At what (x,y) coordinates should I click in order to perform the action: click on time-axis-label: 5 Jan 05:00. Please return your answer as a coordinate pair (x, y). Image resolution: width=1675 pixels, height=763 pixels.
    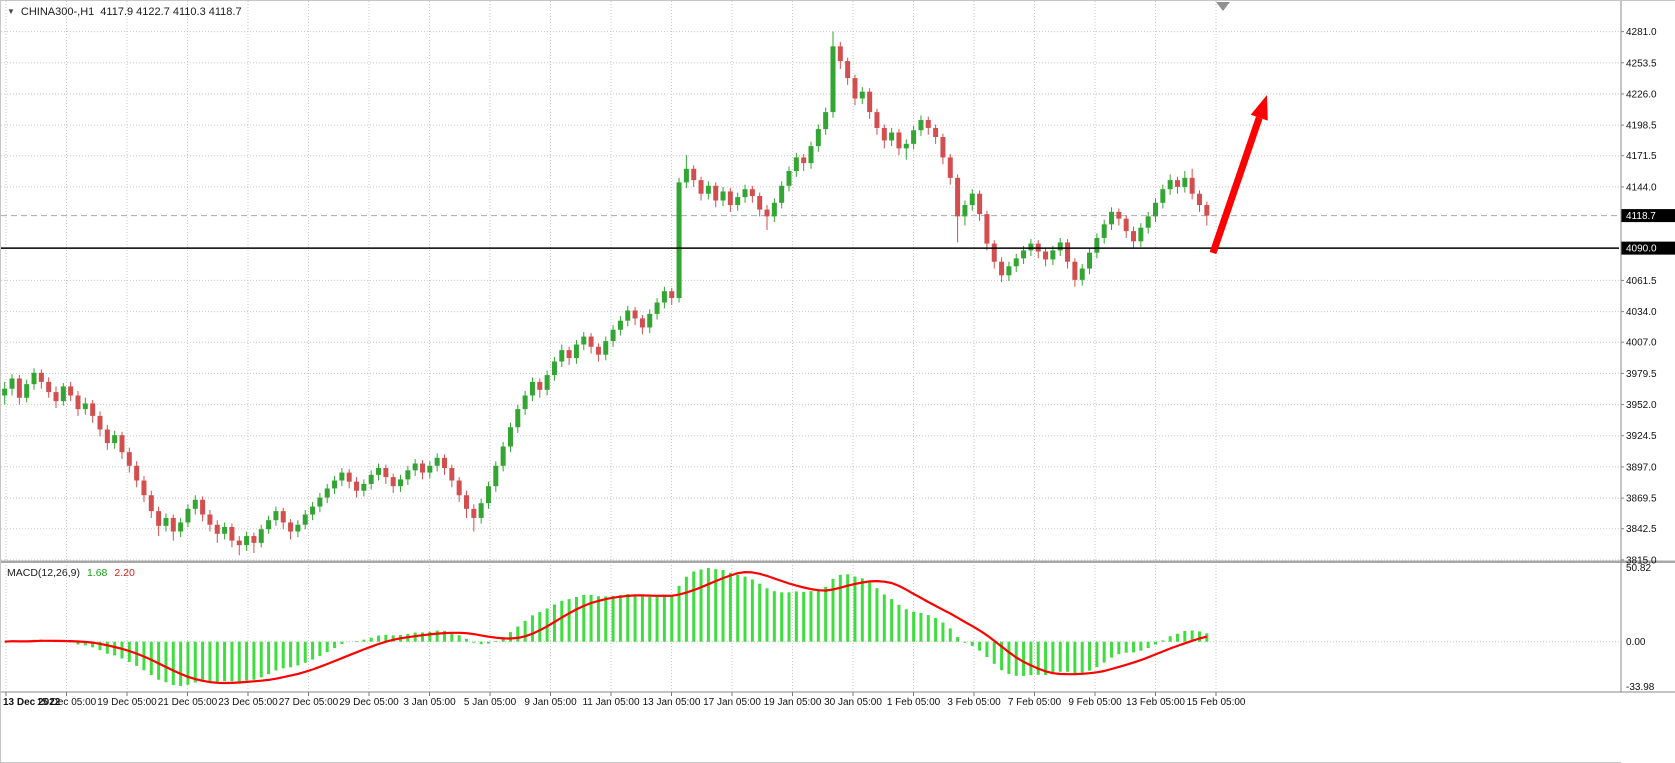
    Looking at the image, I should click on (490, 702).